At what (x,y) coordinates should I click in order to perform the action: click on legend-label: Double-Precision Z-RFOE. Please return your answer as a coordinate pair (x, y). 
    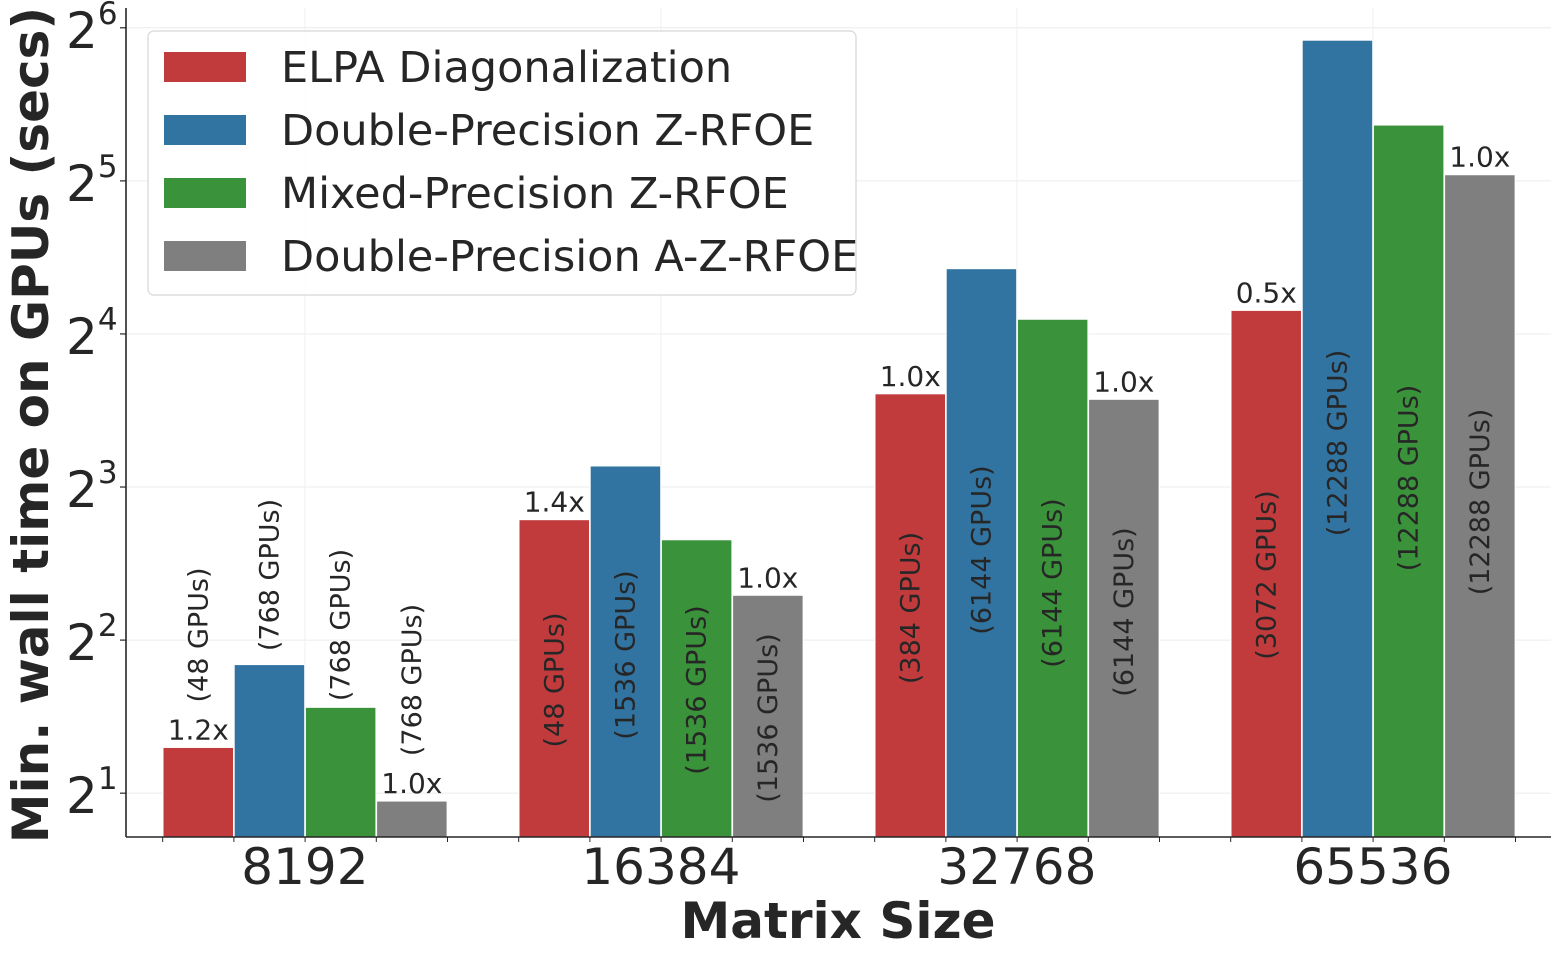
    Looking at the image, I should click on (547, 131).